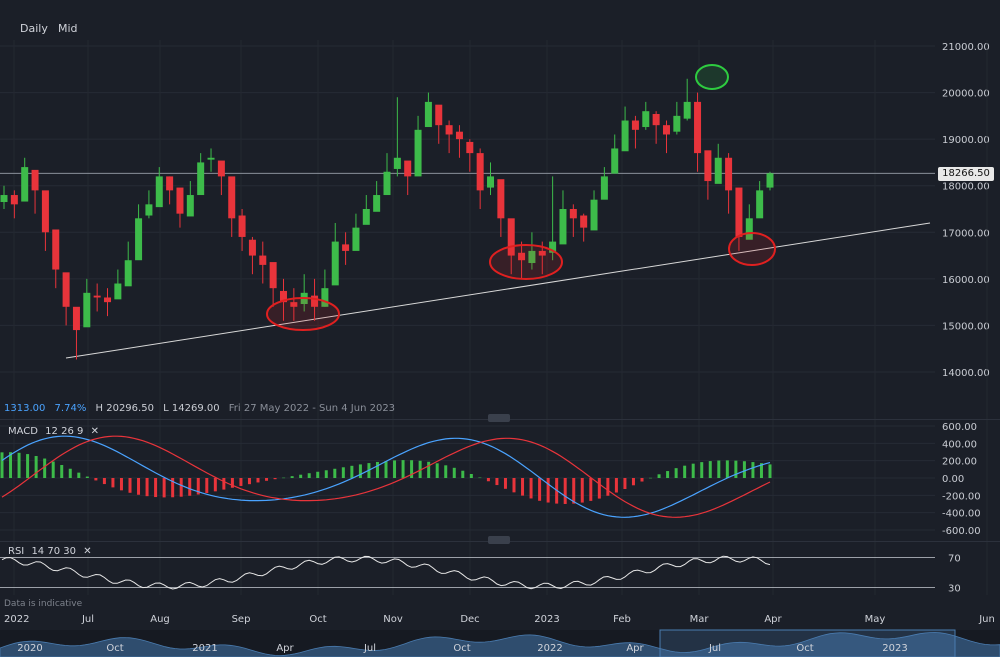 The image size is (1000, 657). I want to click on y-tick-label: 21000.00, so click(966, 47).